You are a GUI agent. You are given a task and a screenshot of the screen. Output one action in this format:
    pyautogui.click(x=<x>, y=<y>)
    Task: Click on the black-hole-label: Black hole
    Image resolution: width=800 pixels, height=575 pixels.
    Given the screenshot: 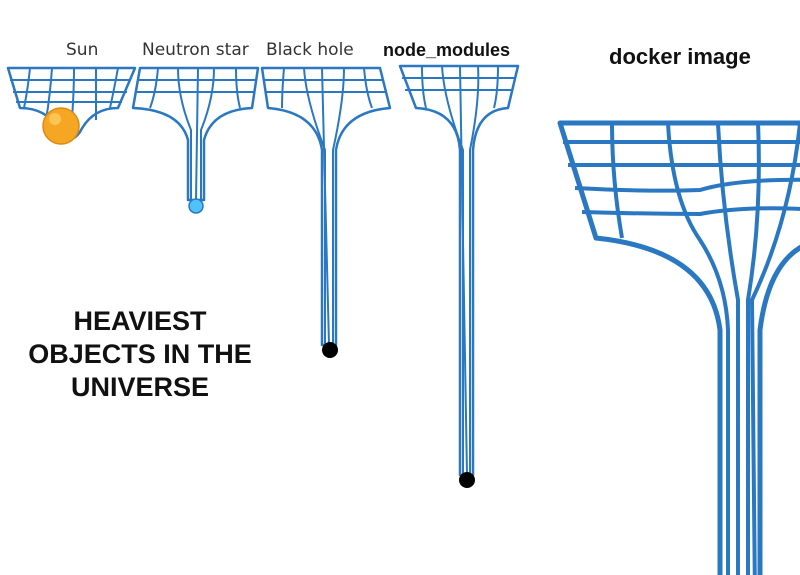 What is the action you would take?
    pyautogui.click(x=310, y=50)
    